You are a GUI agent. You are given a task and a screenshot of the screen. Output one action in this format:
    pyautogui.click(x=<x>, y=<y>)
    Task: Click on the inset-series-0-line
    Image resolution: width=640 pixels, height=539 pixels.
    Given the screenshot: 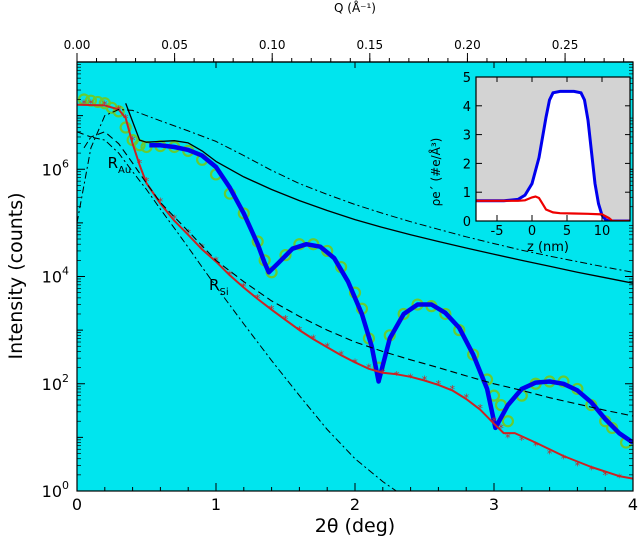 What is the action you would take?
    pyautogui.click(x=553, y=155)
    